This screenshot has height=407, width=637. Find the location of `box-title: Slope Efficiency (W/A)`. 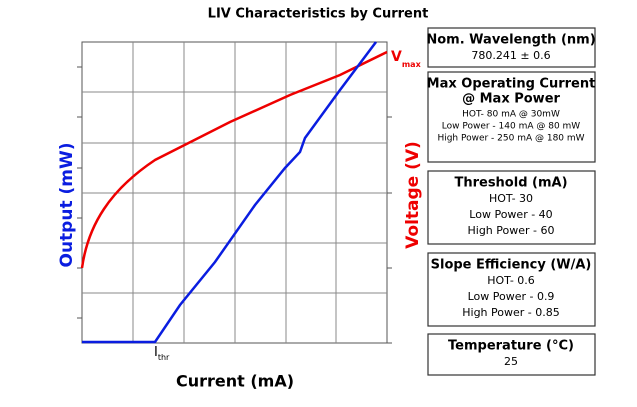

box-title: Slope Efficiency (W/A) is located at coordinates (511, 265).